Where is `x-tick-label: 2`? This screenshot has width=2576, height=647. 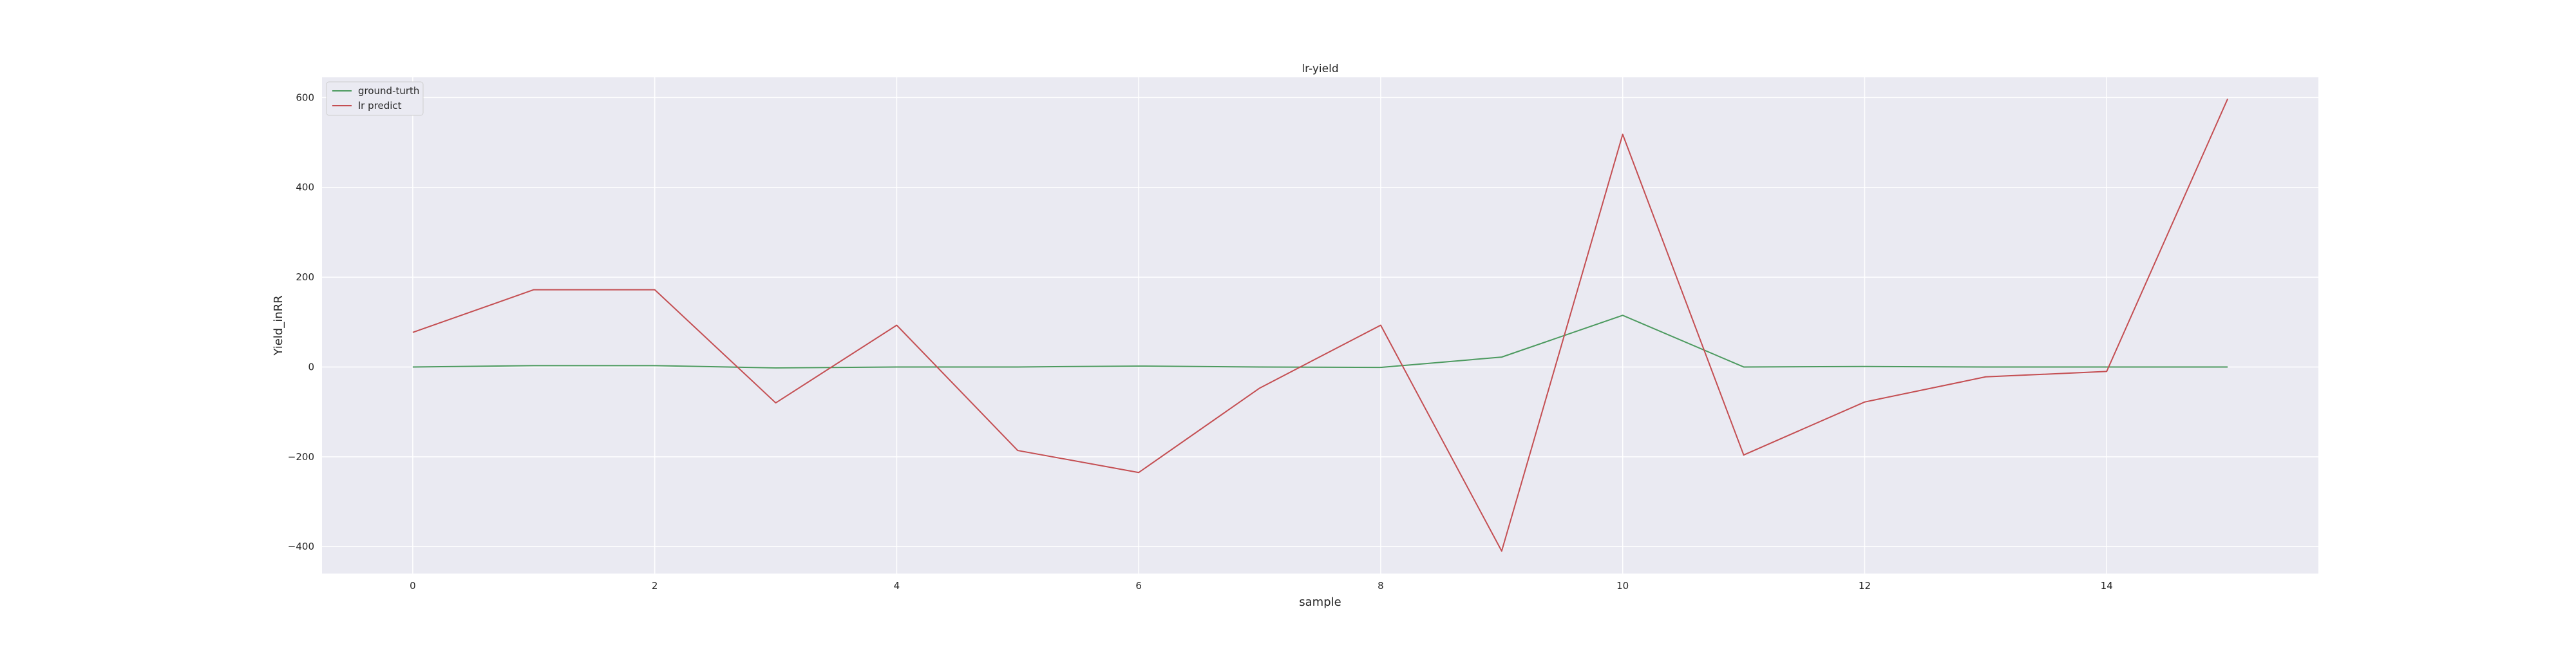
x-tick-label: 2 is located at coordinates (655, 586).